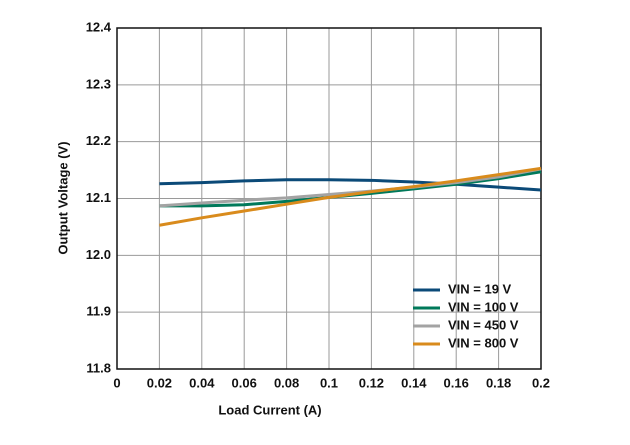 The height and width of the screenshot is (445, 630). What do you see at coordinates (116, 382) in the screenshot?
I see `x-tick-label: 0` at bounding box center [116, 382].